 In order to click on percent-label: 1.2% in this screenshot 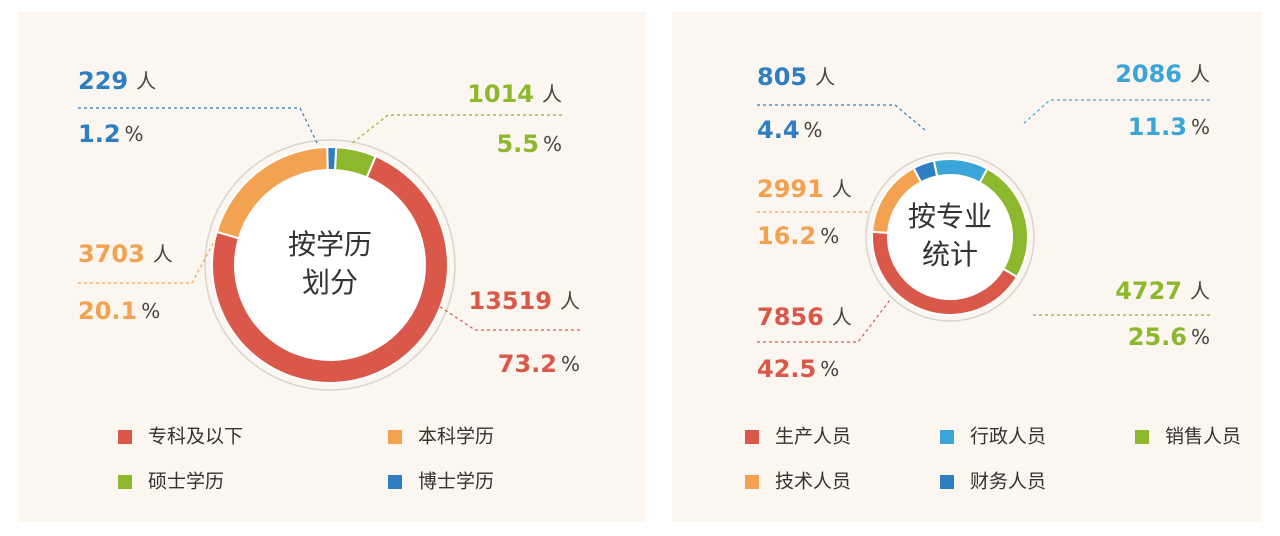, I will do `click(111, 134)`.